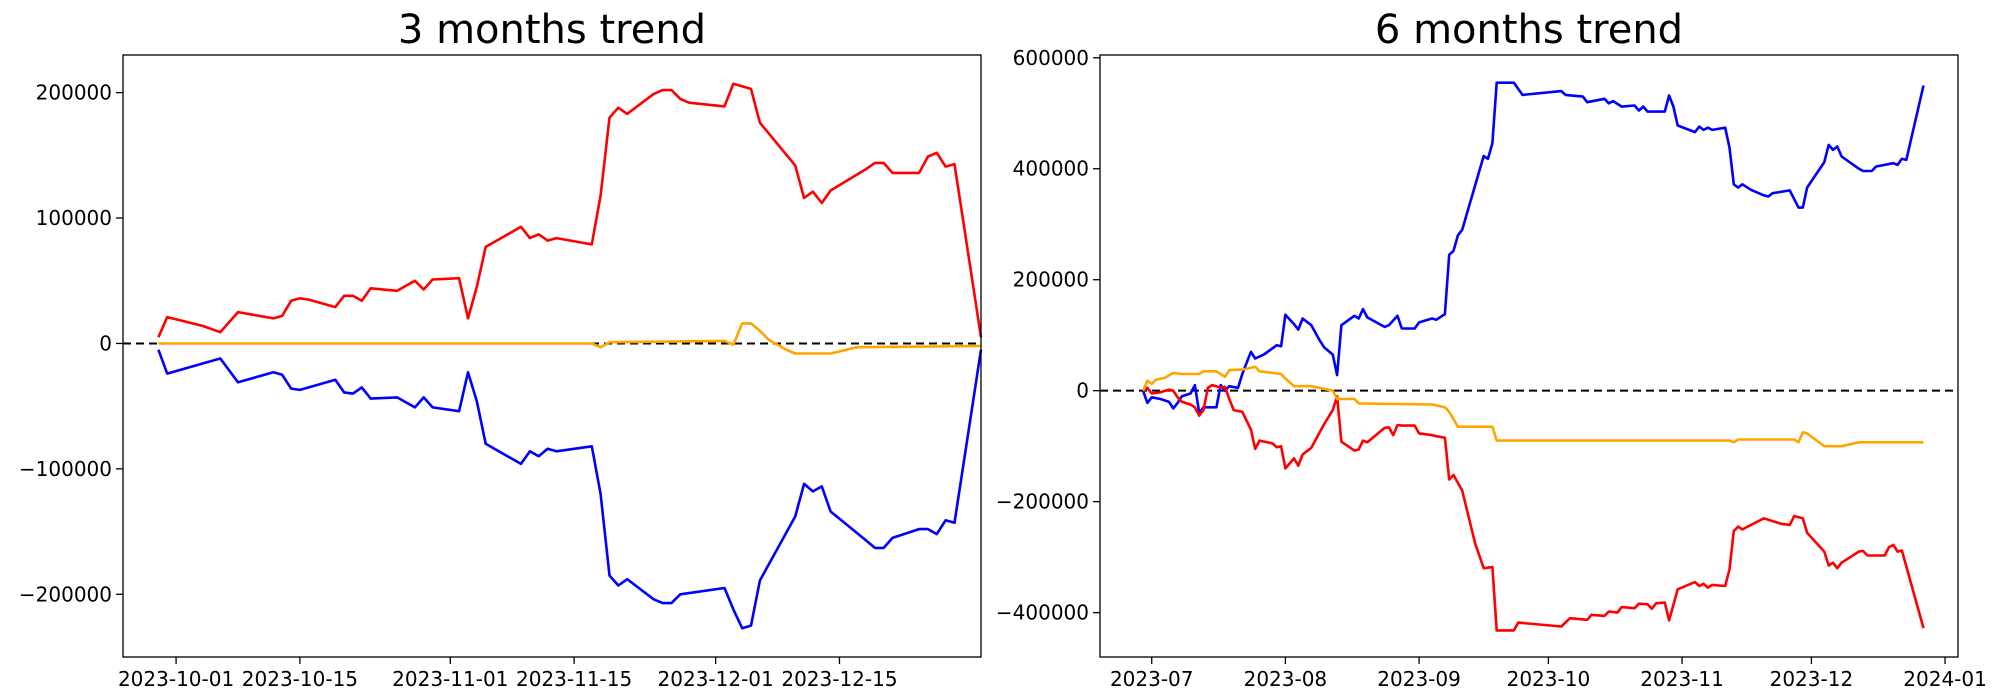 The width and height of the screenshot is (2000, 700). What do you see at coordinates (65, 469) in the screenshot?
I see `y-tick-label: −100000` at bounding box center [65, 469].